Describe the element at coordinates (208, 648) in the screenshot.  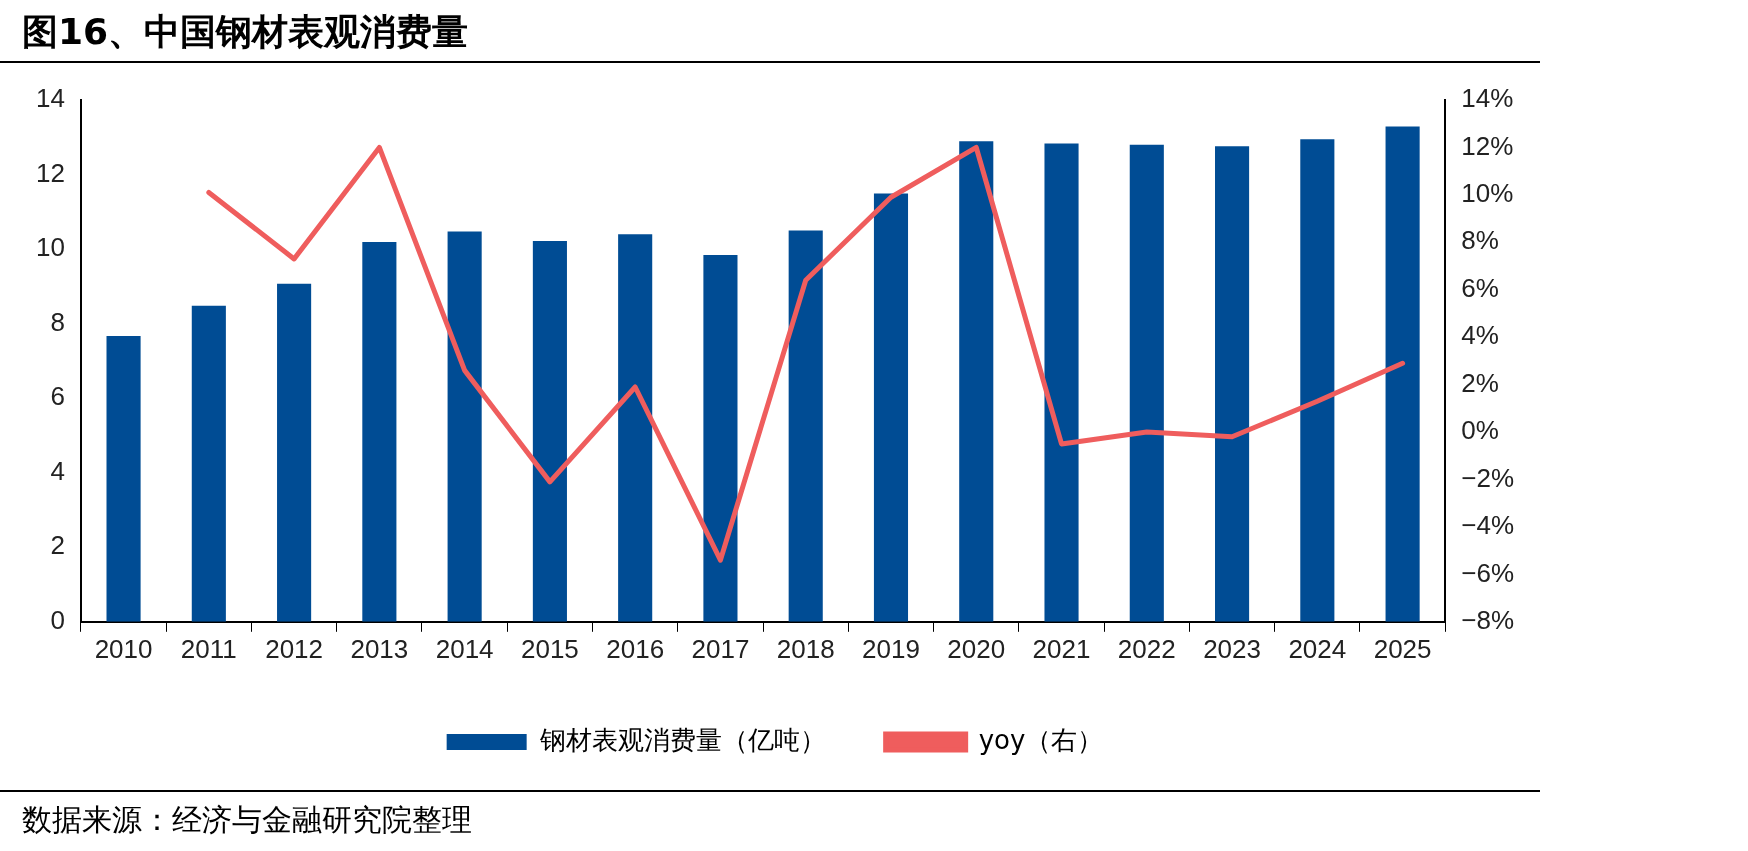
I see `x-tick-label: 2011` at that location.